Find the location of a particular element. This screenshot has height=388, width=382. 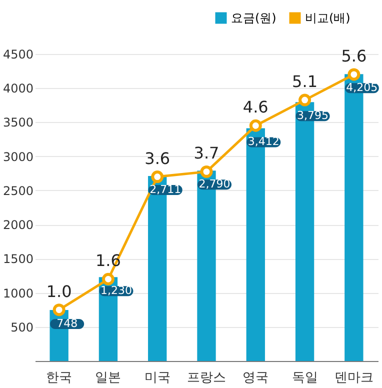

data-label: 4.6 is located at coordinates (255, 107).